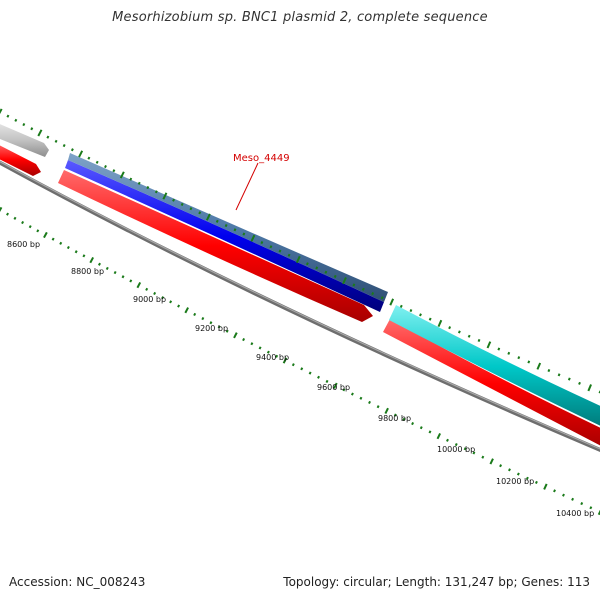  What do you see at coordinates (23, 244) in the screenshot?
I see `scale-label: 8600 bp` at bounding box center [23, 244].